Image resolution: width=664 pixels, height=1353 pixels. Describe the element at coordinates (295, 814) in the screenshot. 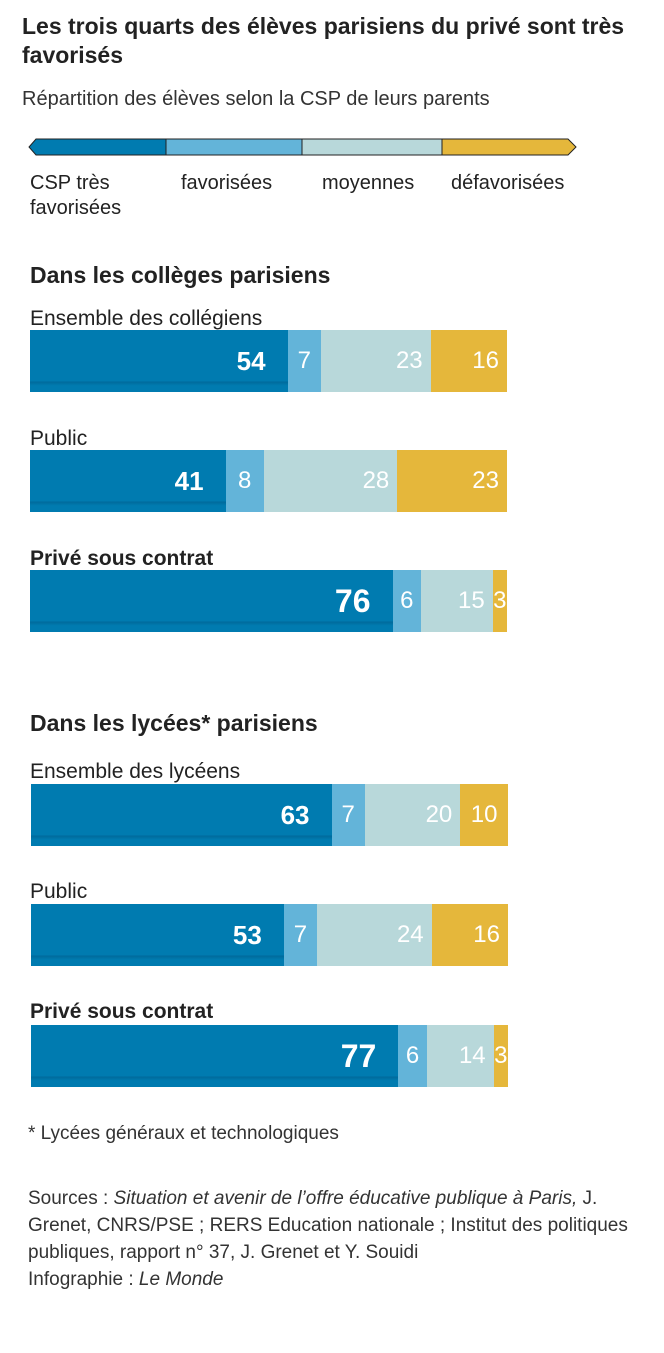

I see `data-label: 63` at that location.